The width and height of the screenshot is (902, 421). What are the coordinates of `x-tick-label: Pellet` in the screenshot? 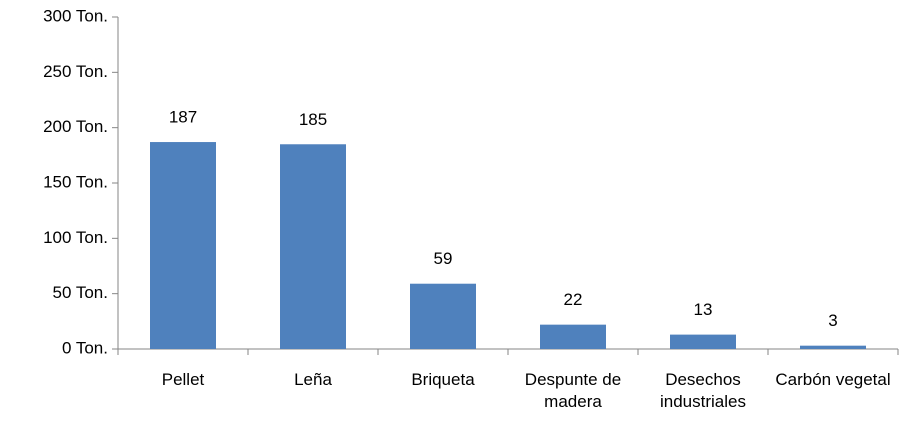 It's located at (183, 379).